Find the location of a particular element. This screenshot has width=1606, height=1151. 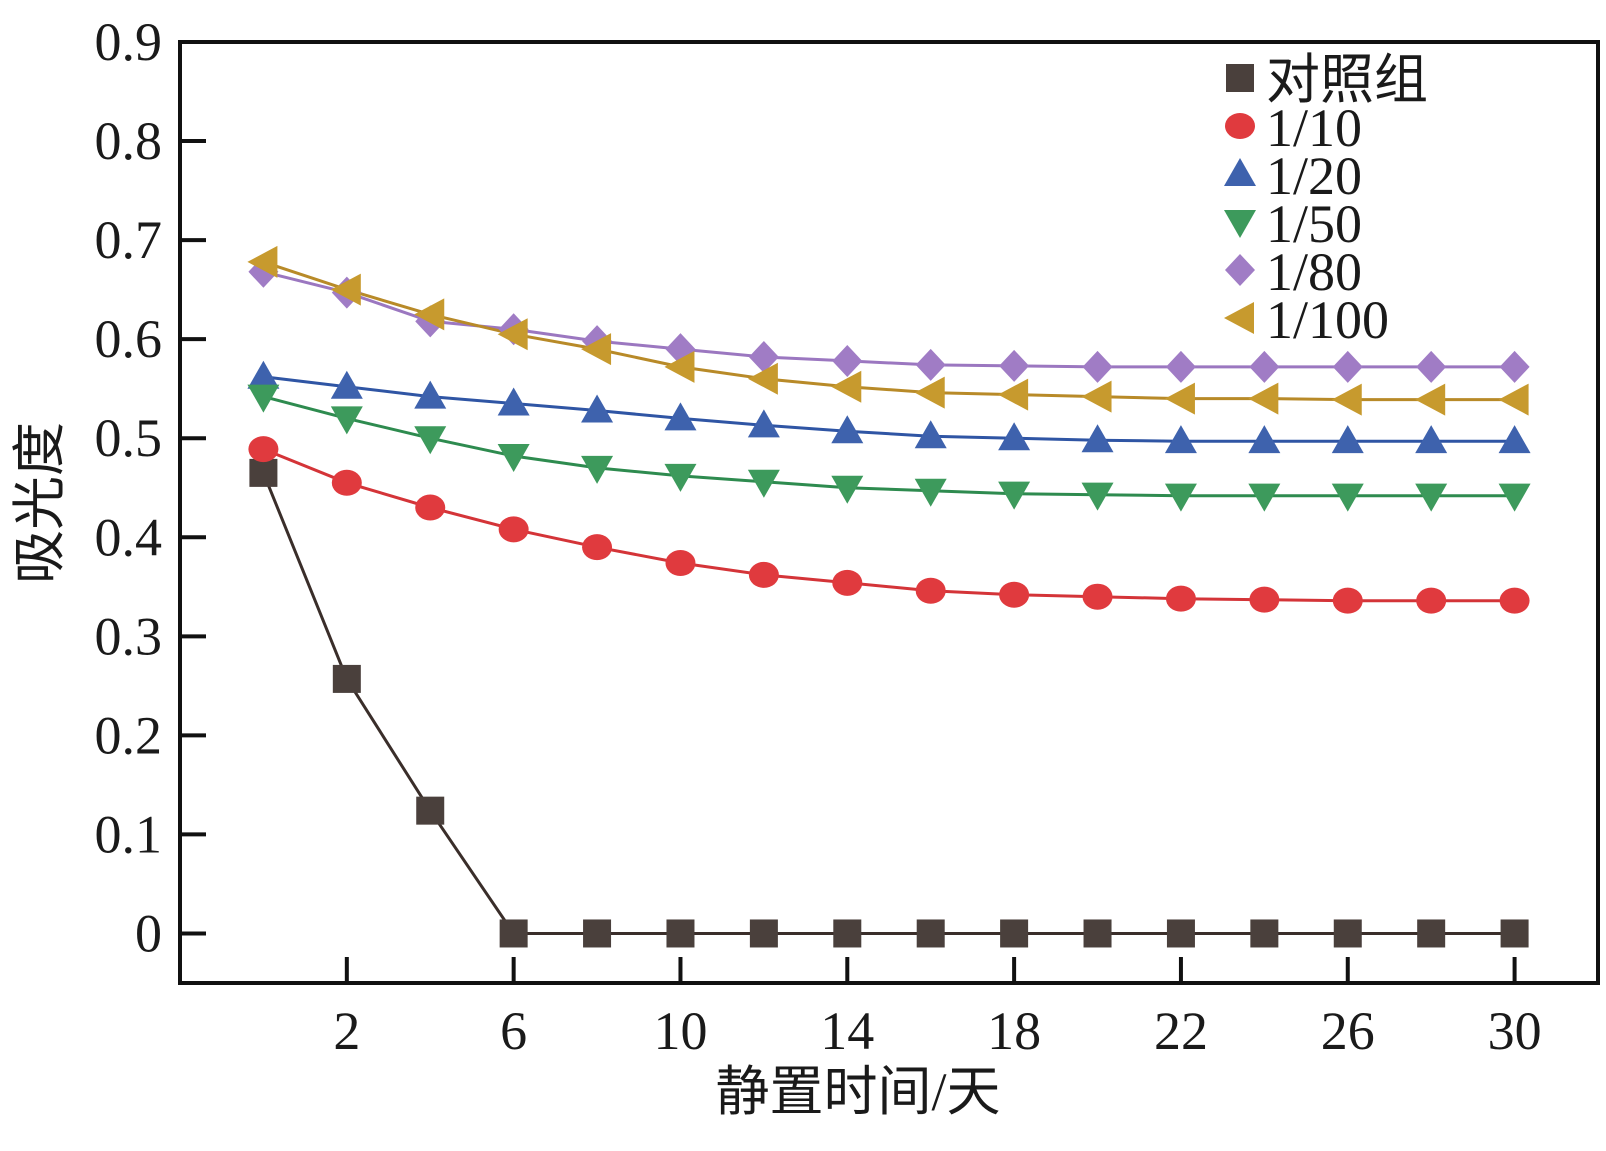

x-tick-label: 22 is located at coordinates (1181, 1031).